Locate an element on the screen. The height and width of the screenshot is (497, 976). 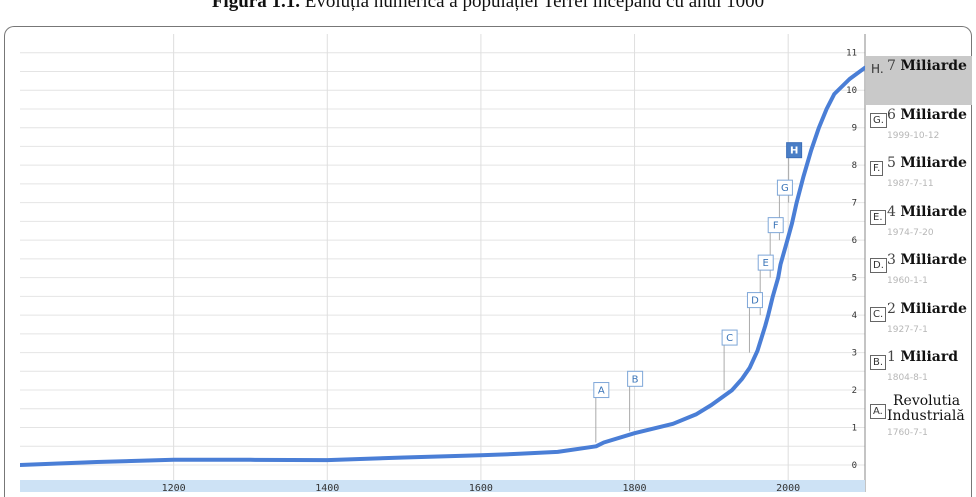
legend-item-h: H. 7 Miliarde is located at coordinates (919, 80).